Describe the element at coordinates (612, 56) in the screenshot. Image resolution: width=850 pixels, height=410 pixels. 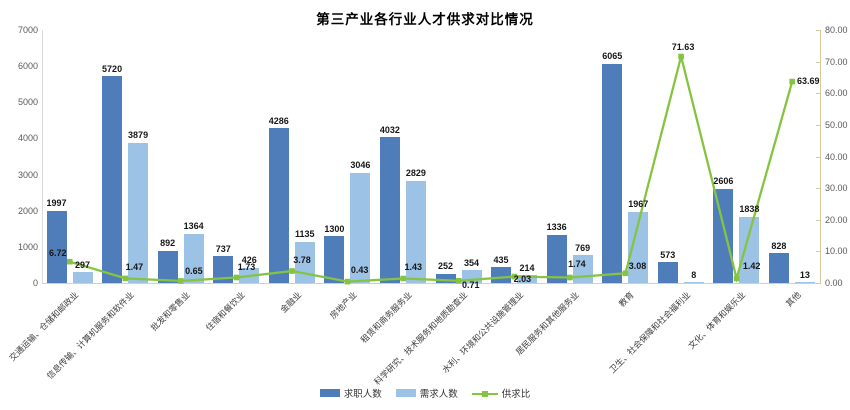
I see `bar-value-label: 6065` at that location.